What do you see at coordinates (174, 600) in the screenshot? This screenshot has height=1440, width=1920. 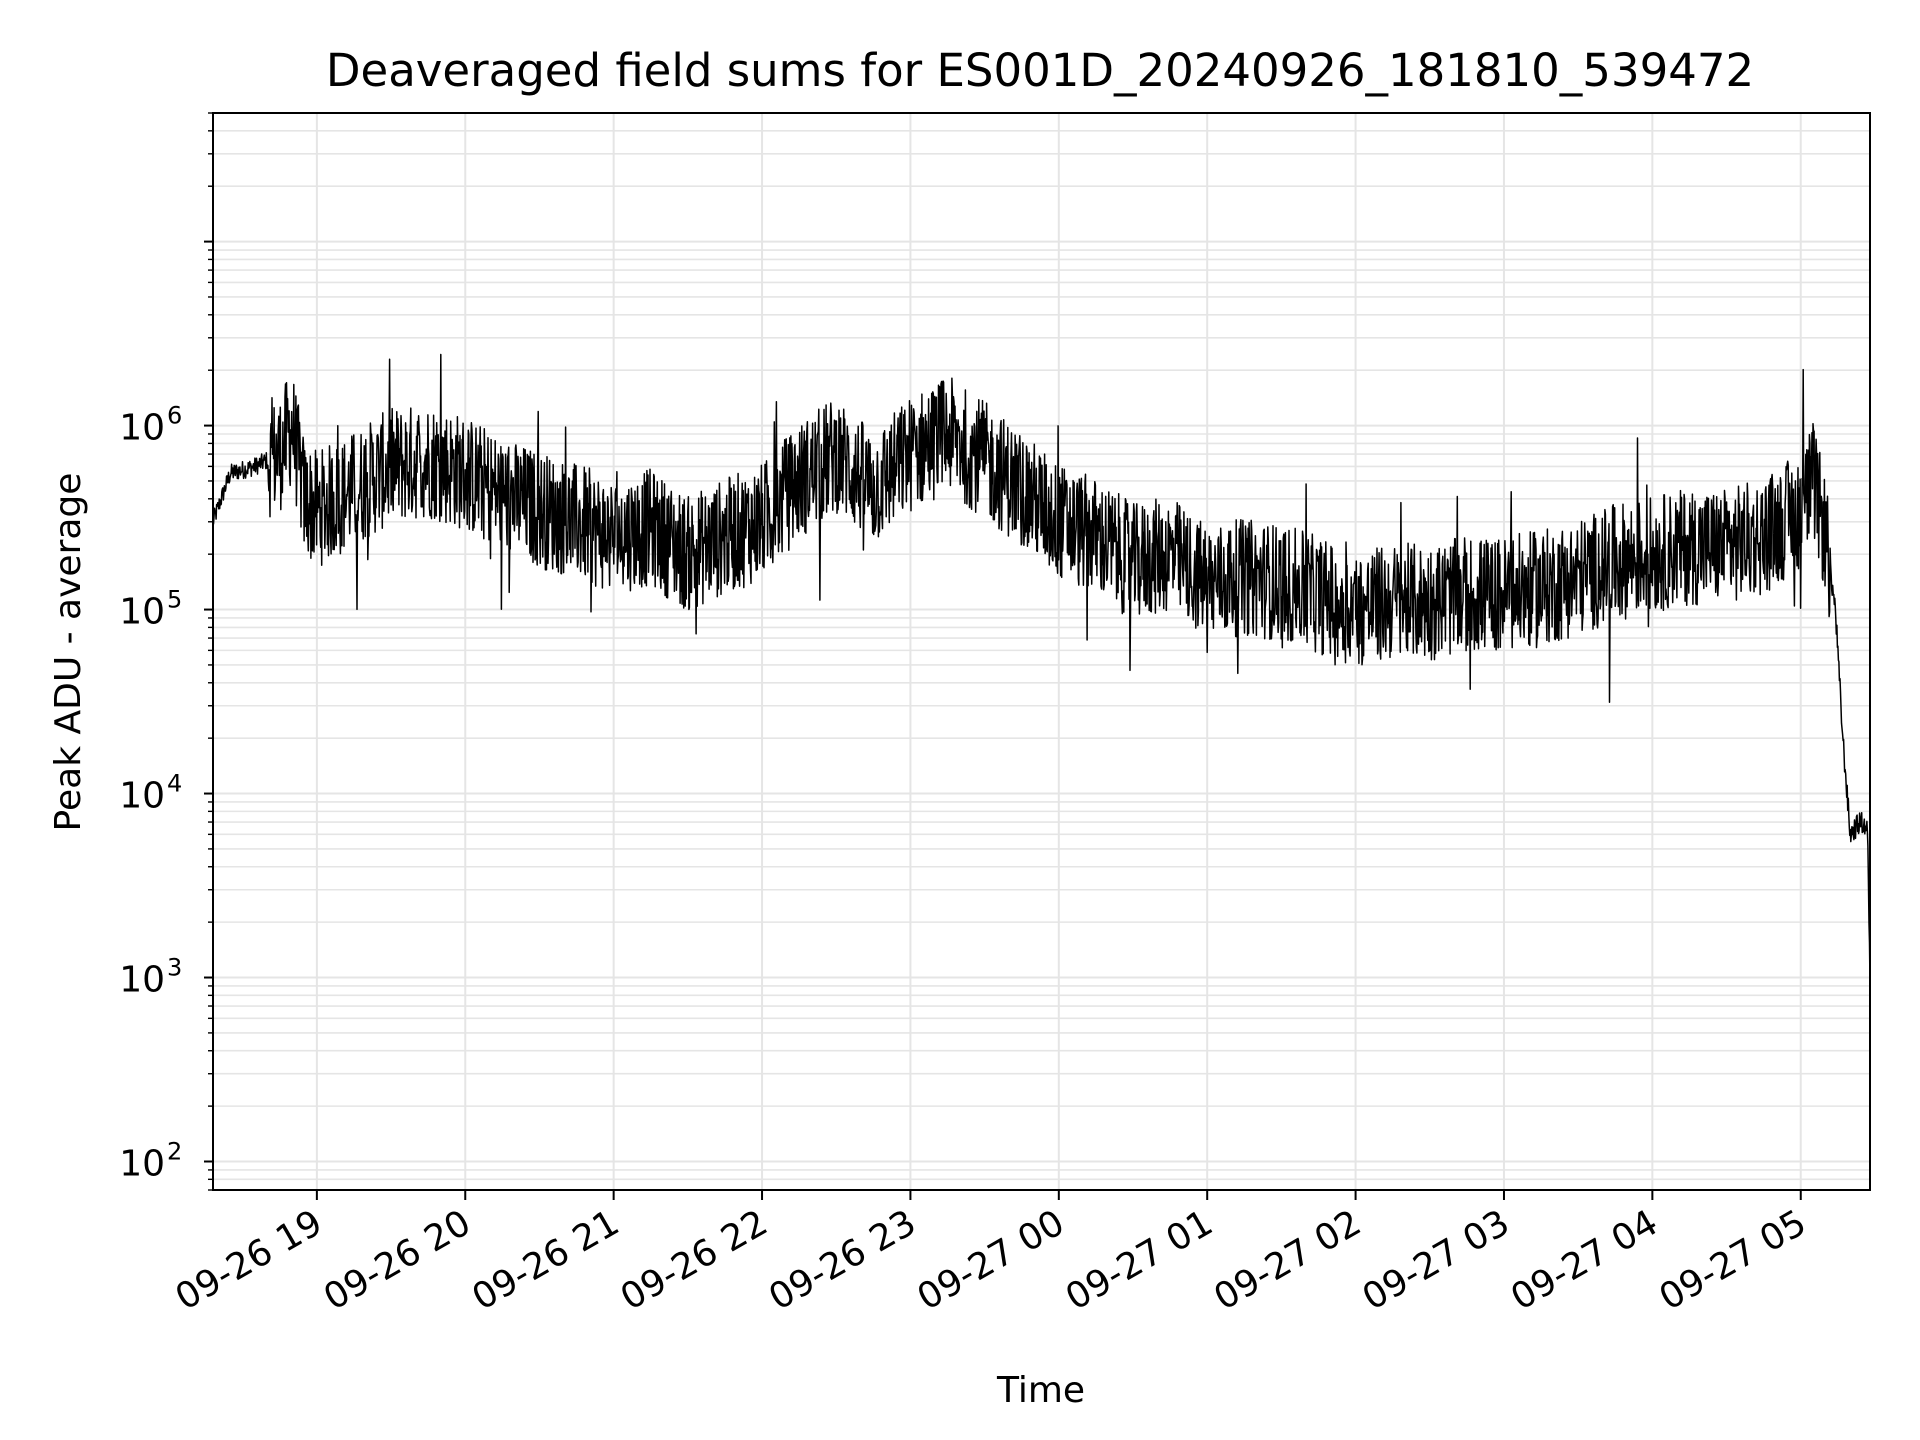 I see `y-tick-exponent: 5` at bounding box center [174, 600].